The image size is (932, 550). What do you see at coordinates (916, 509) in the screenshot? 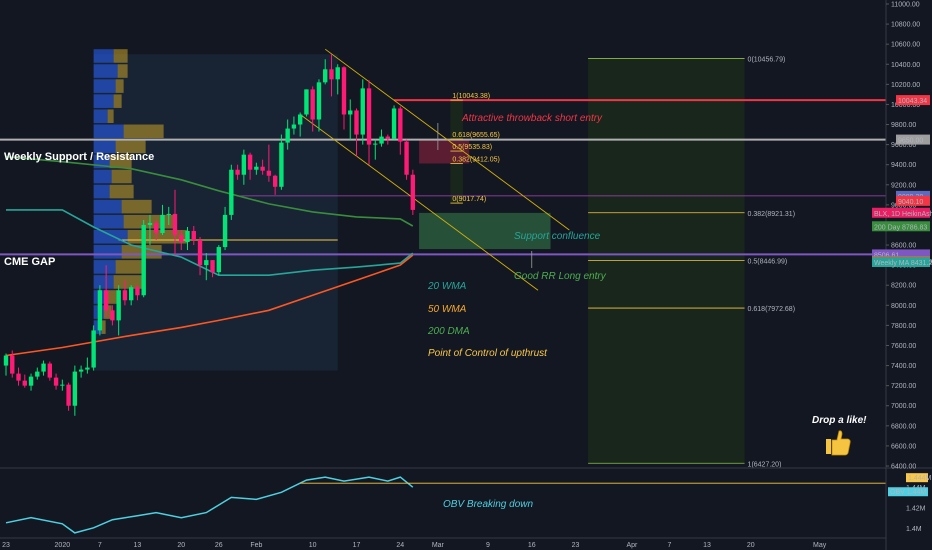
I see `obv-tick-1: 1.42M` at bounding box center [916, 509].